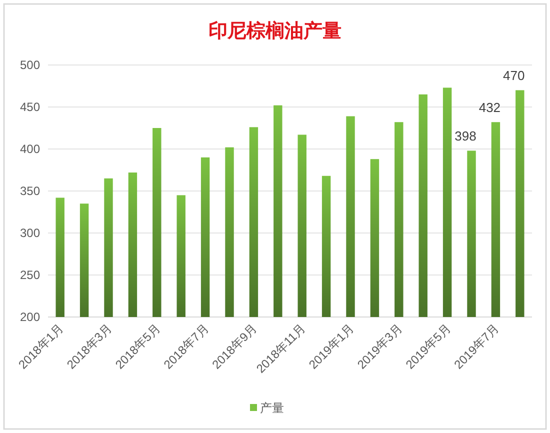 Image resolution: width=550 pixels, height=433 pixels. What do you see at coordinates (275, 31) in the screenshot?
I see `chart-title: 印尼棕榈油产量` at bounding box center [275, 31].